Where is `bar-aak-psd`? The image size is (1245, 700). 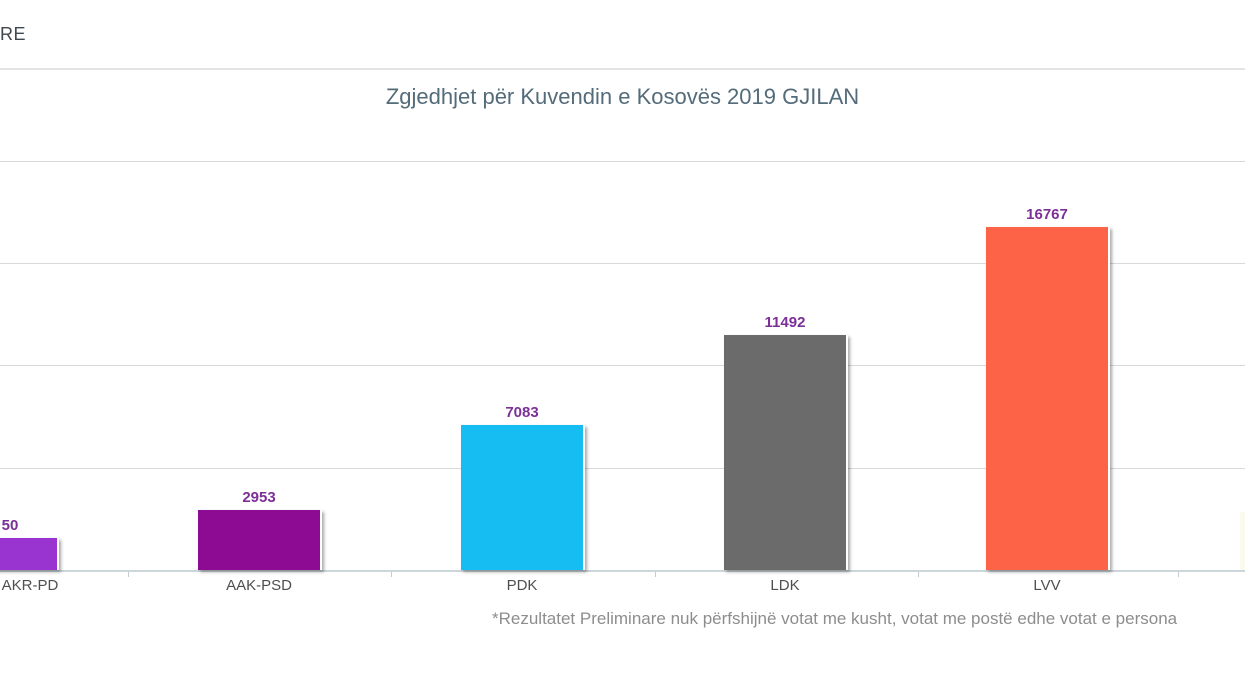
bar-aak-psd is located at coordinates (260, 540).